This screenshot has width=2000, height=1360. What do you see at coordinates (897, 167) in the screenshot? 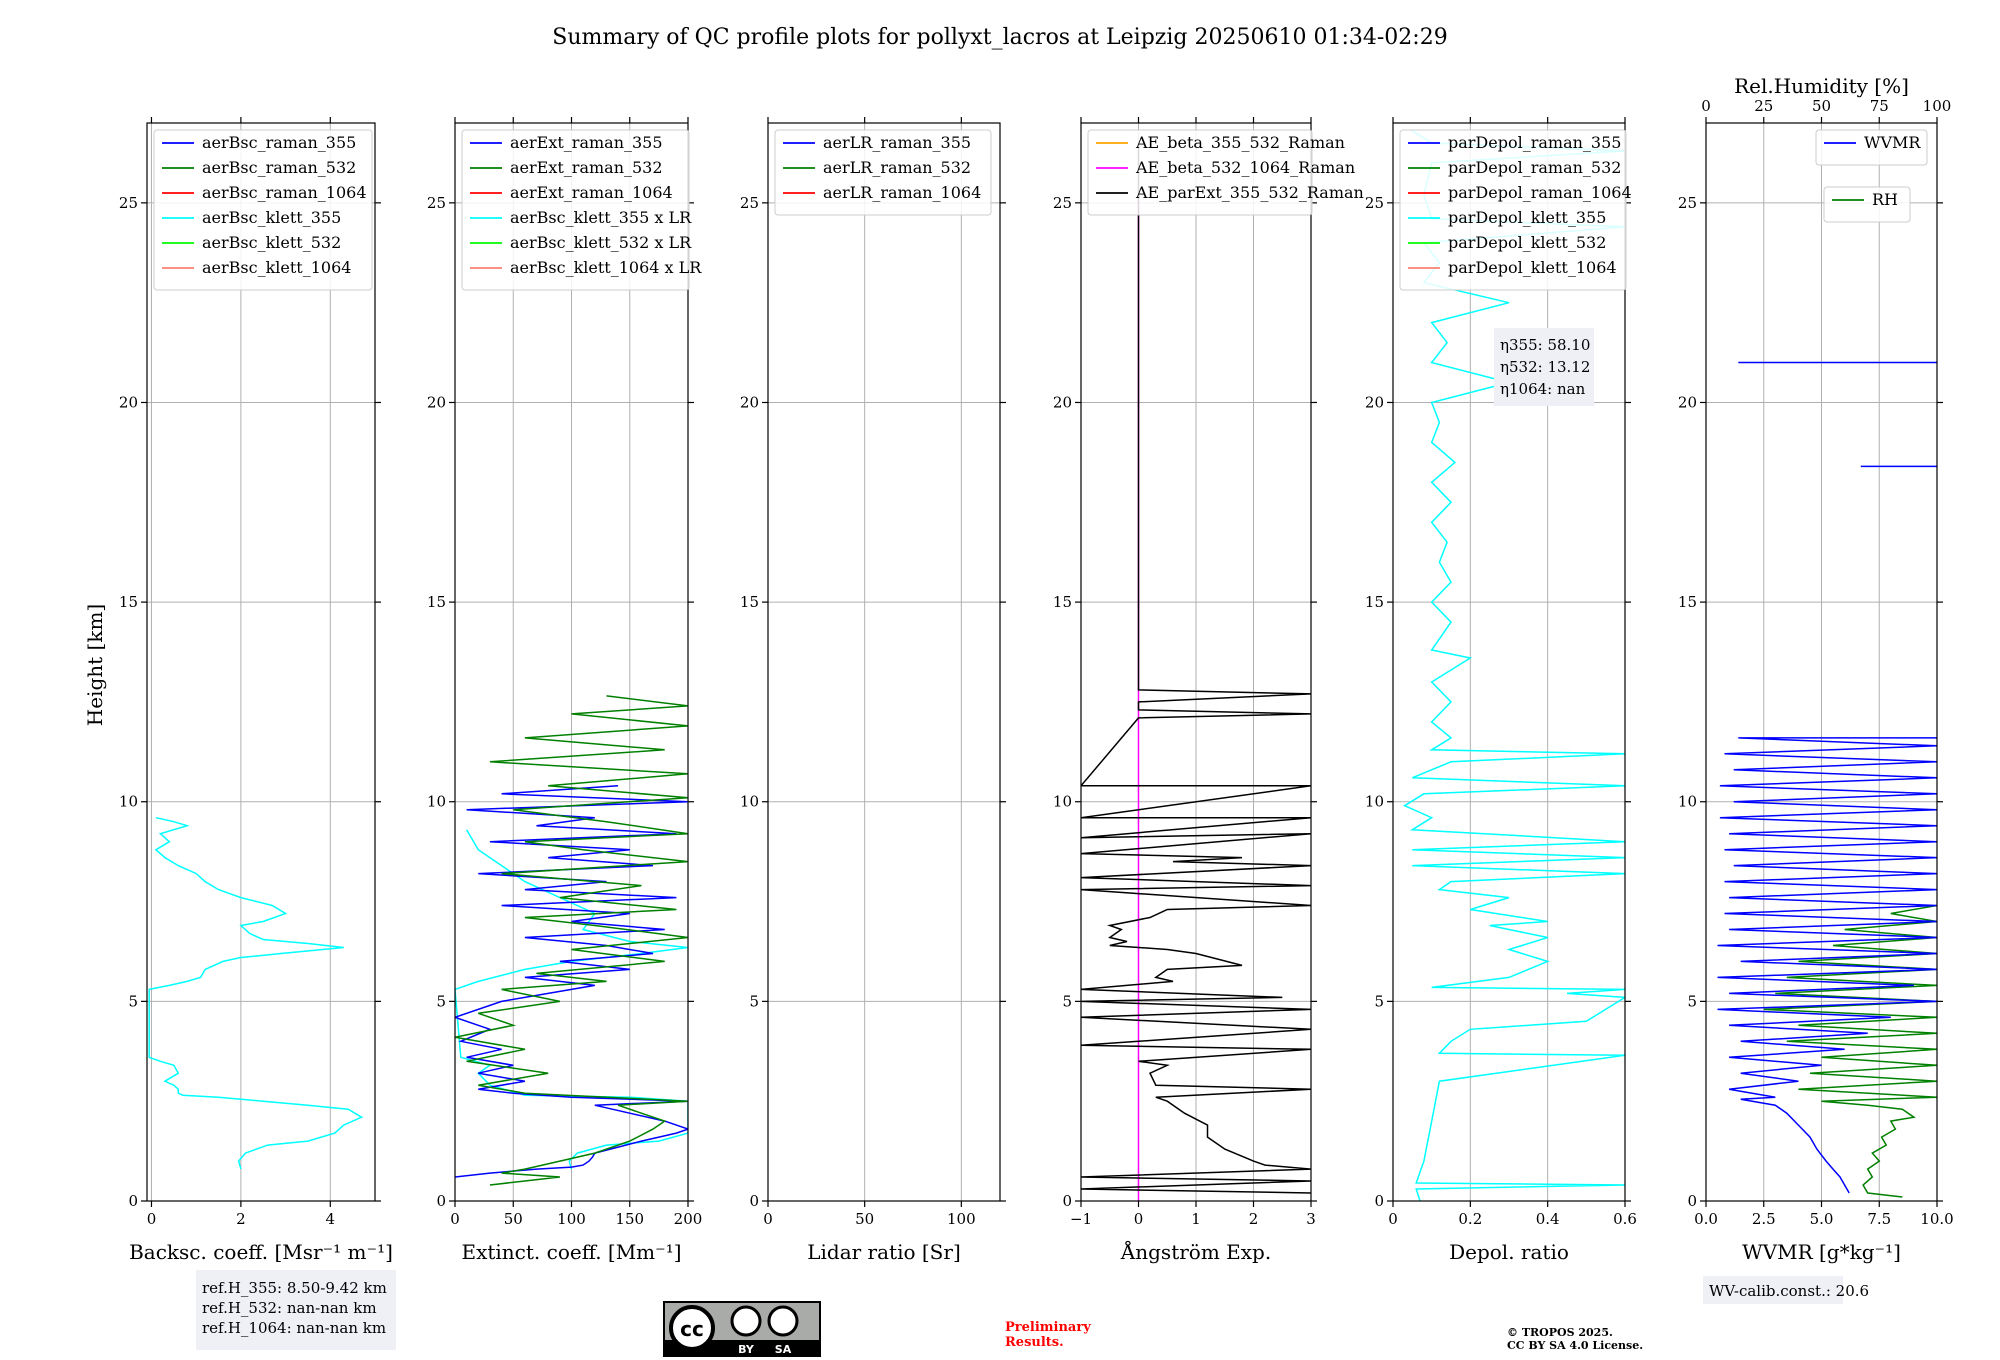
I see `legend-entry: aerLR_raman_532` at bounding box center [897, 167].